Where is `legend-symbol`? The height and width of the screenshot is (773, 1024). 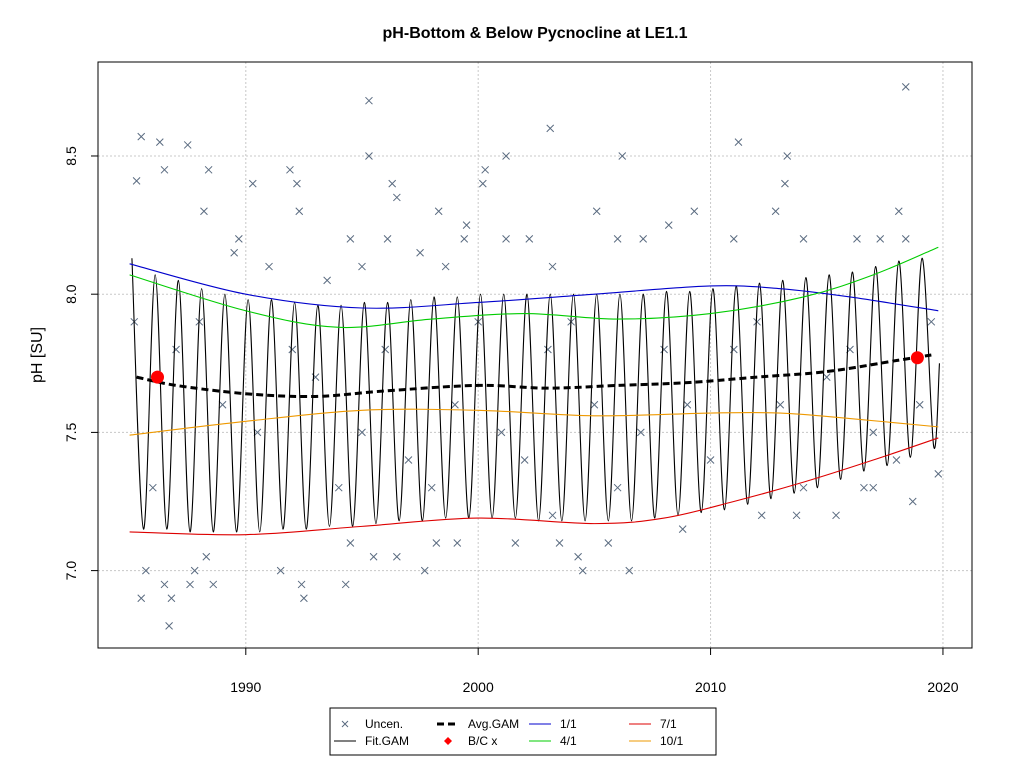
legend-symbol is located at coordinates (345, 724).